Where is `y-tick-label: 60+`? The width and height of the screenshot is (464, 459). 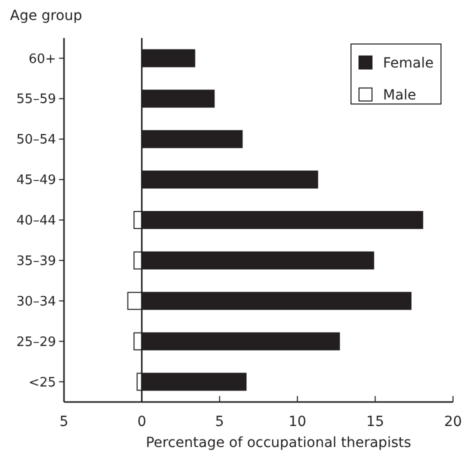
y-tick-label: 60+ is located at coordinates (42, 59).